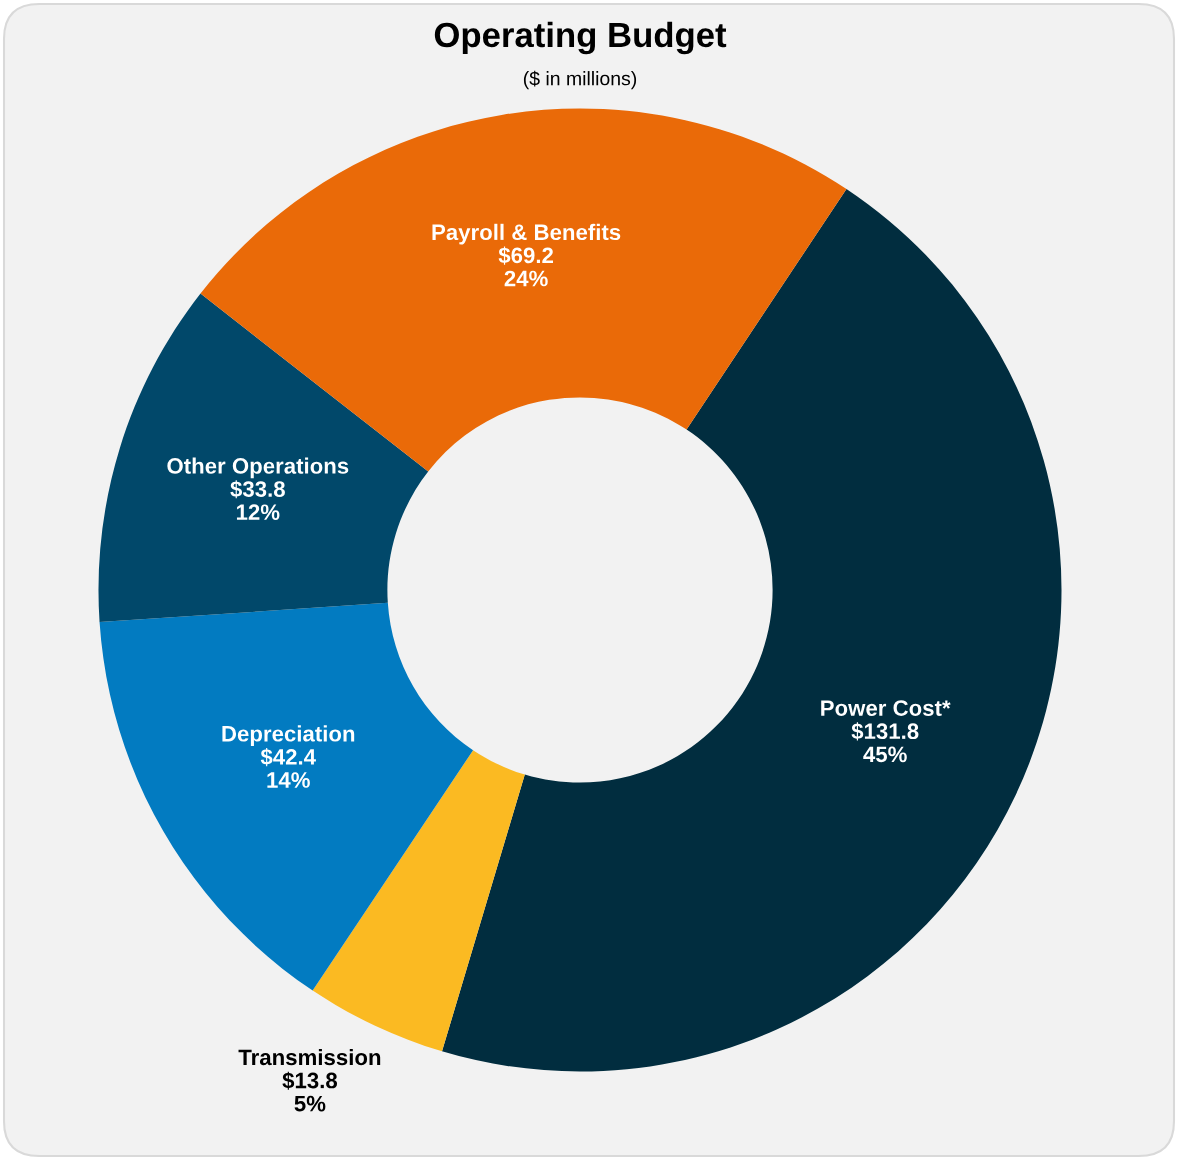 This screenshot has height=1160, width=1178. Describe the element at coordinates (288, 736) in the screenshot. I see `slice-label: Depreciation` at that location.